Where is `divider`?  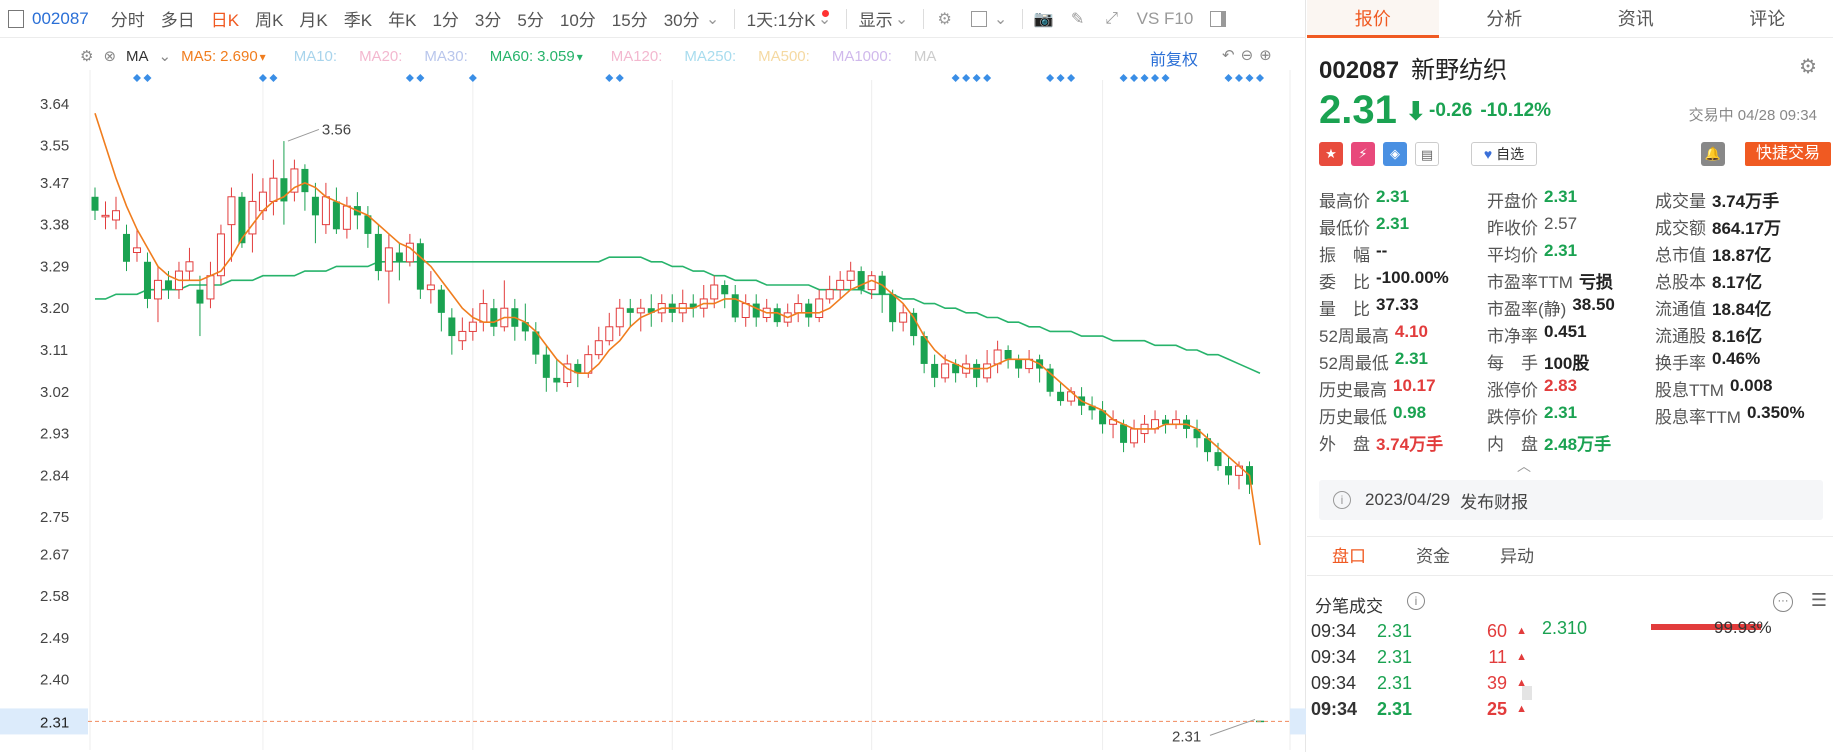 divider is located at coordinates (734, 18).